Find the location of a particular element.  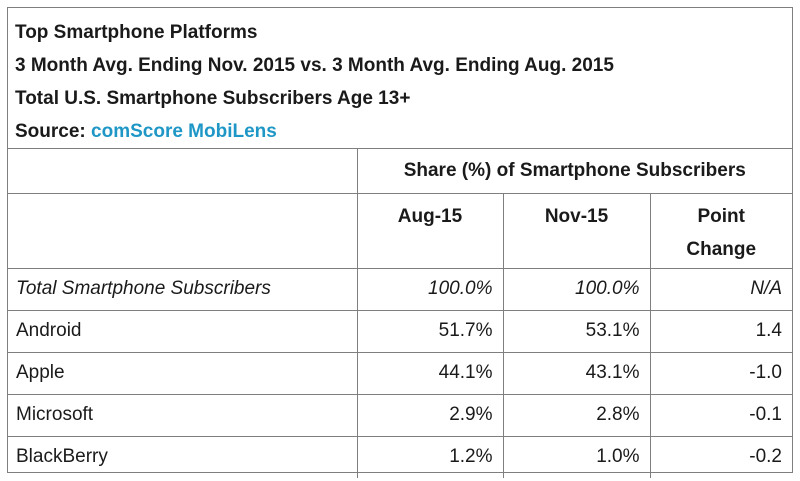

column-header-change: Point Change is located at coordinates (720, 230).